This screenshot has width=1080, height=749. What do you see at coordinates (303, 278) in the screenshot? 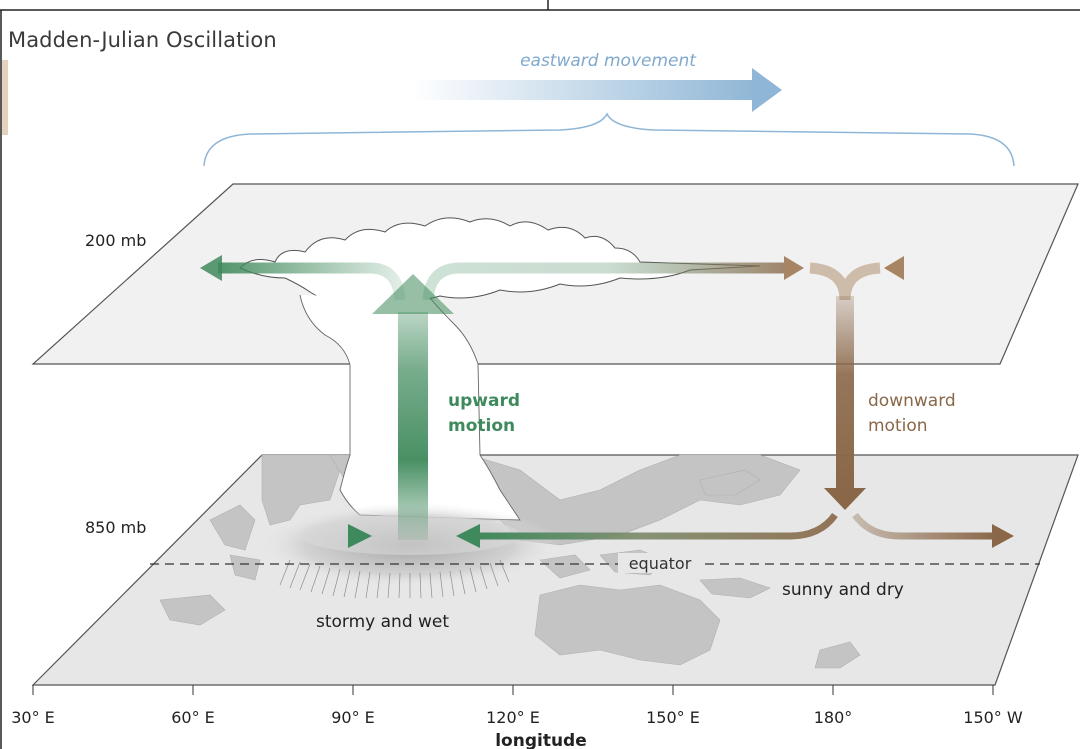
I see `upper-outflow-west` at bounding box center [303, 278].